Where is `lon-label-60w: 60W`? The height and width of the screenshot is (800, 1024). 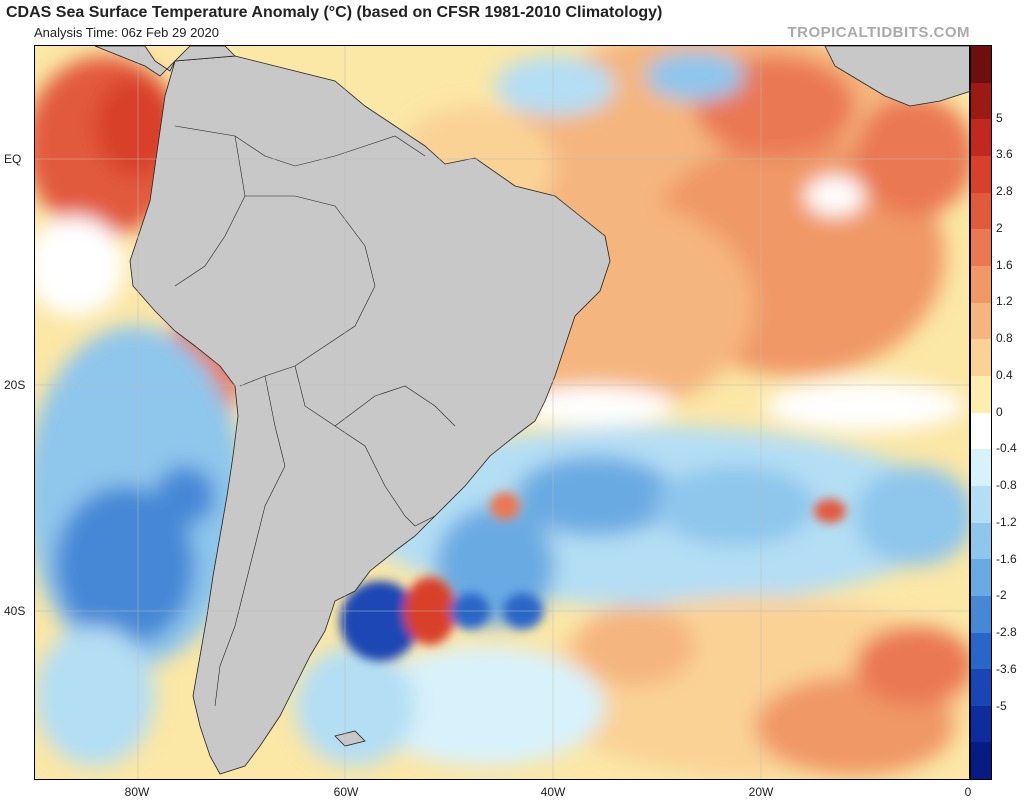
lon-label-60w: 60W is located at coordinates (346, 792).